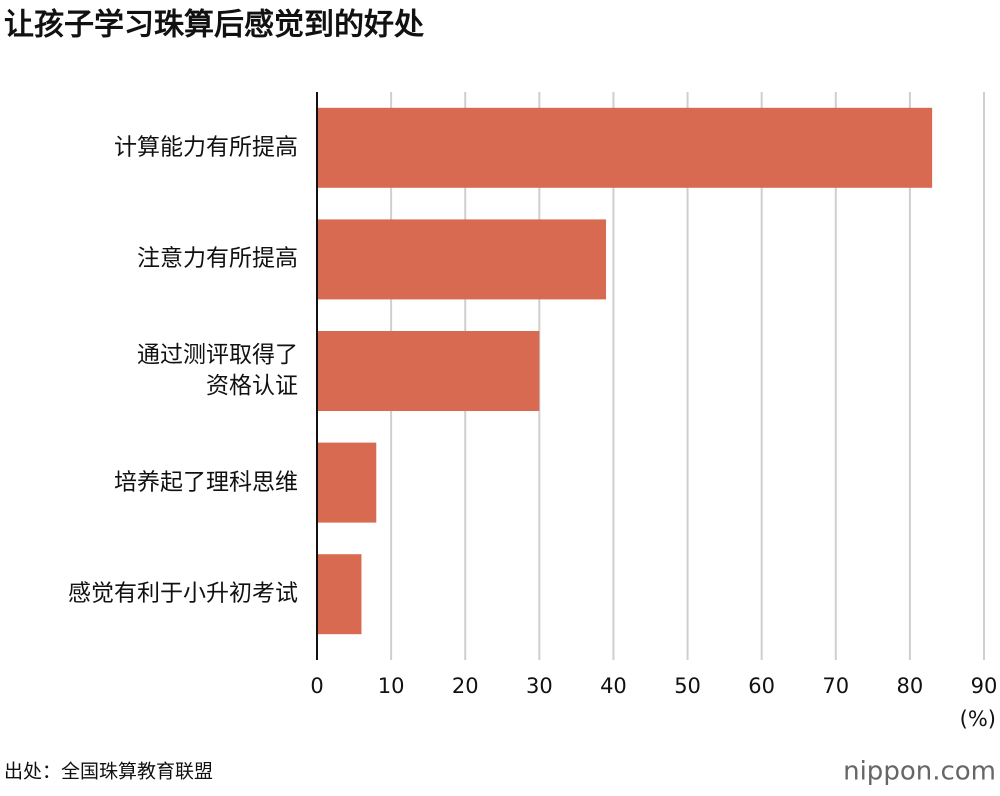  I want to click on source: 出处：全国珠算教育联盟, so click(108, 772).